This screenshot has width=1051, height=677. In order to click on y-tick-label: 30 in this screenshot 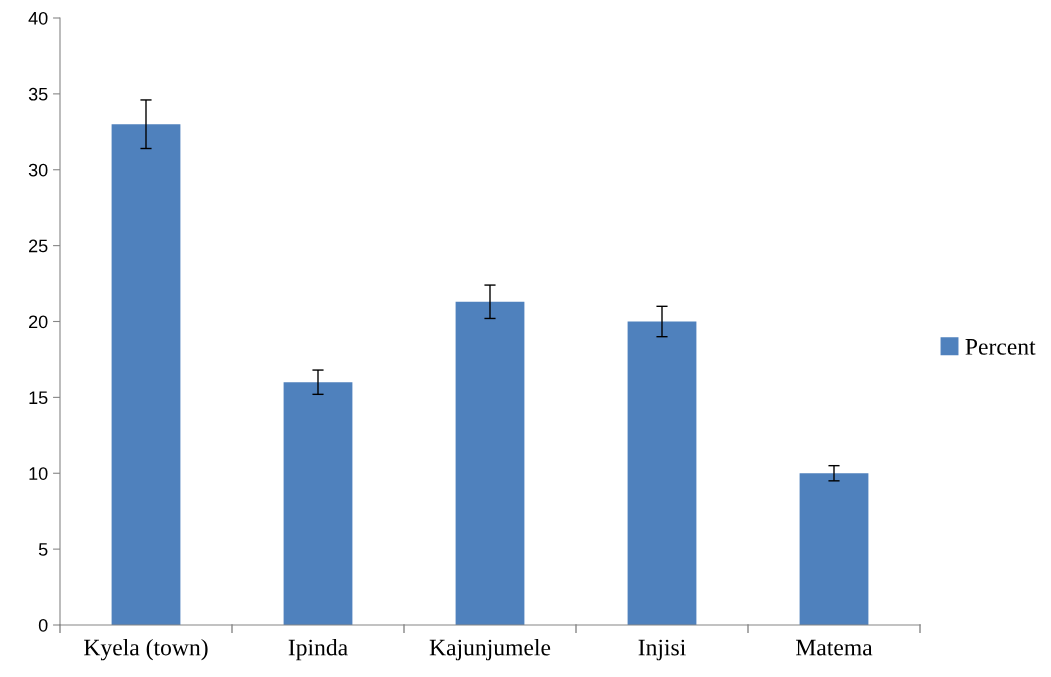, I will do `click(38, 170)`.